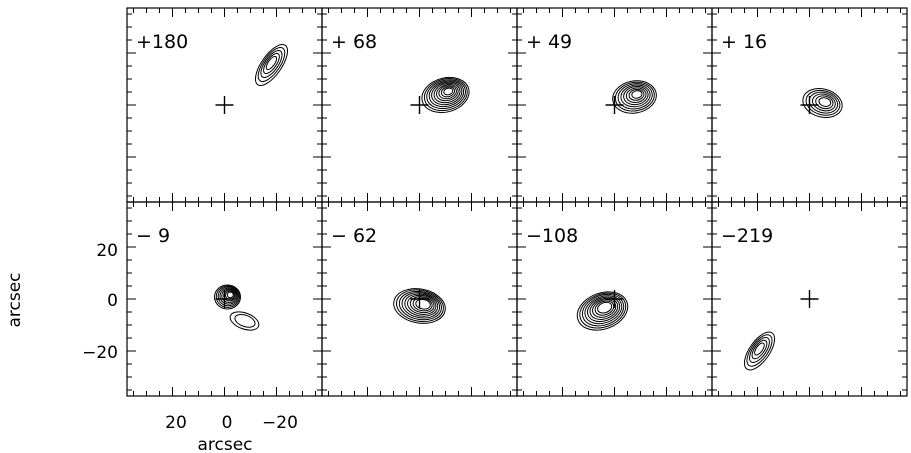  I want to click on x-axis-label: arcsec, so click(224, 444).